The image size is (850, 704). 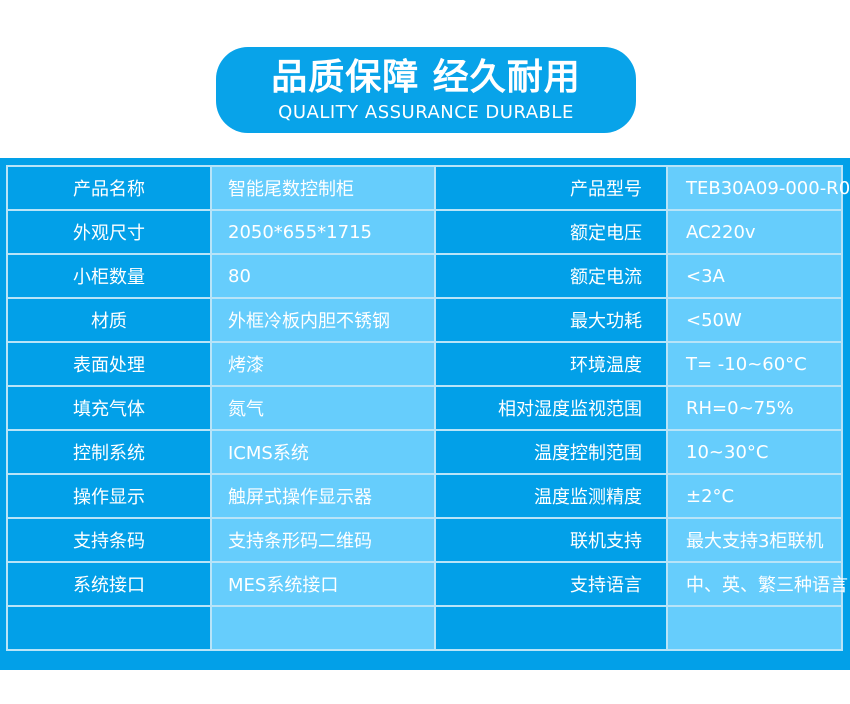 I want to click on spec-value: MES系统接口, so click(x=323, y=584).